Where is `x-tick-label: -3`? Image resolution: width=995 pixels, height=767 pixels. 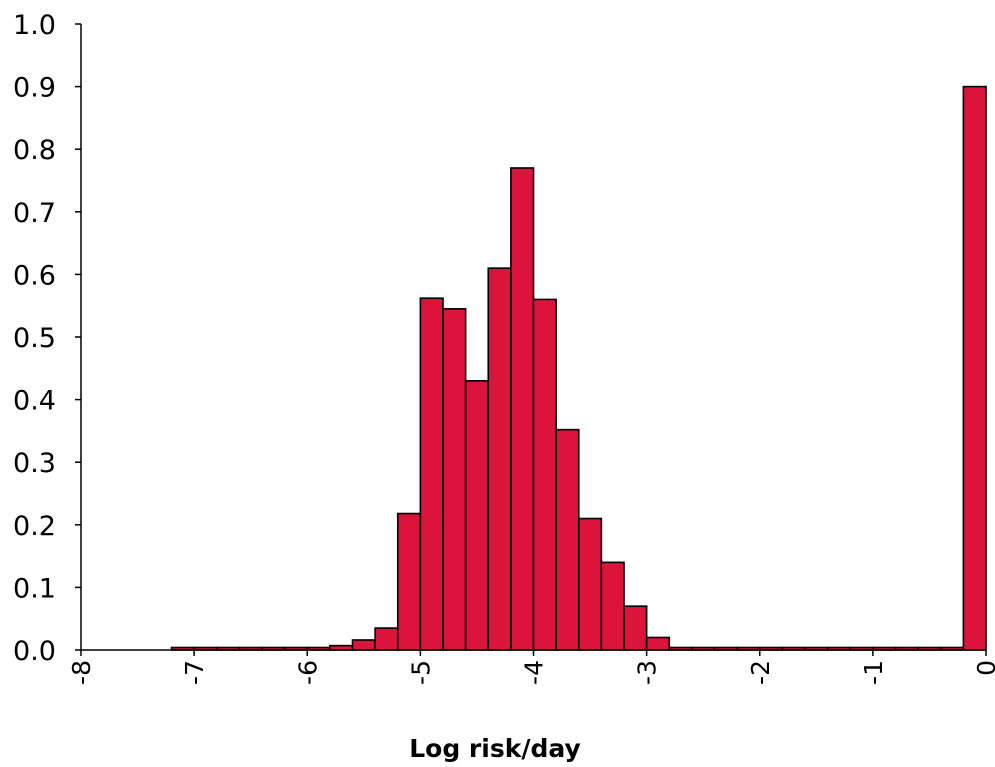
x-tick-label: -3 is located at coordinates (647, 672).